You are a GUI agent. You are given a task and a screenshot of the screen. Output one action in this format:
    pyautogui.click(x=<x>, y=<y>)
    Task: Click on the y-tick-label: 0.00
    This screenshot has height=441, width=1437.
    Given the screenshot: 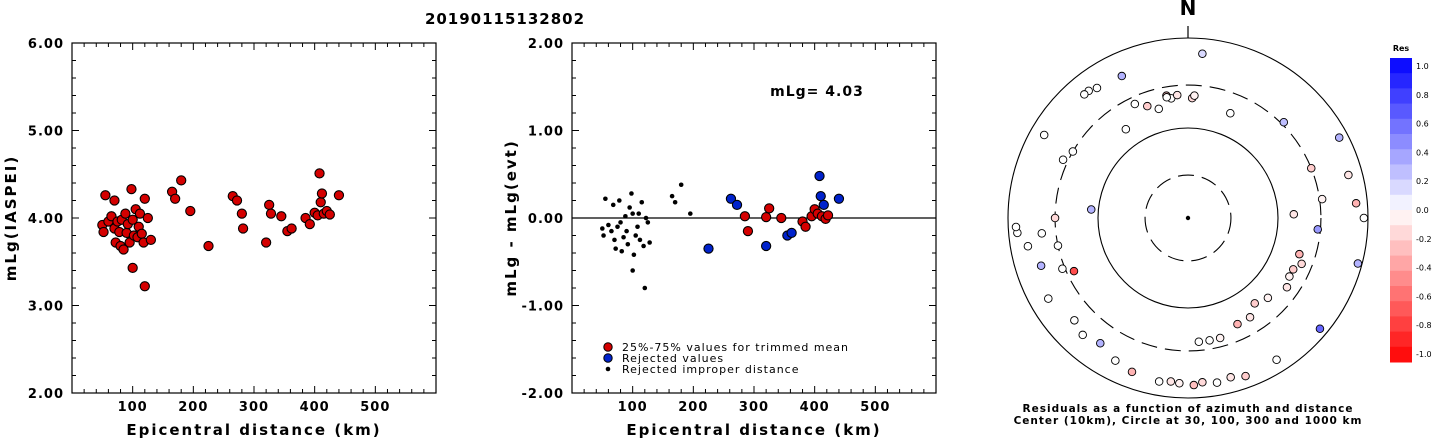 What is the action you would take?
    pyautogui.click(x=546, y=219)
    